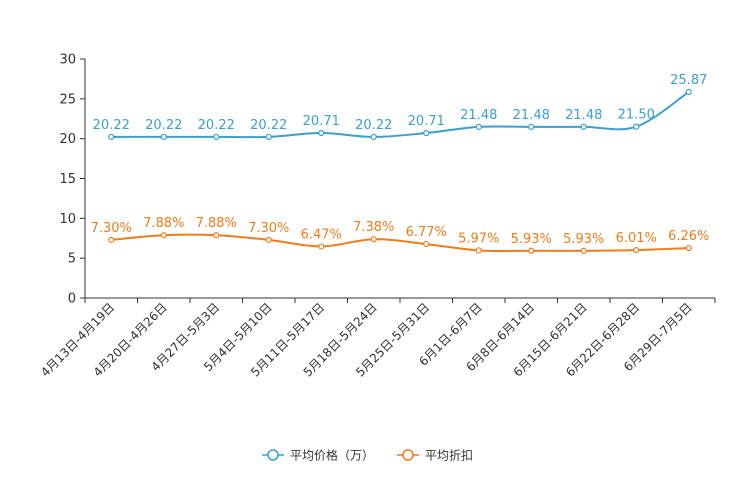 This screenshot has height=496, width=744. I want to click on legend-label: 平均价格（万）, so click(332, 455).